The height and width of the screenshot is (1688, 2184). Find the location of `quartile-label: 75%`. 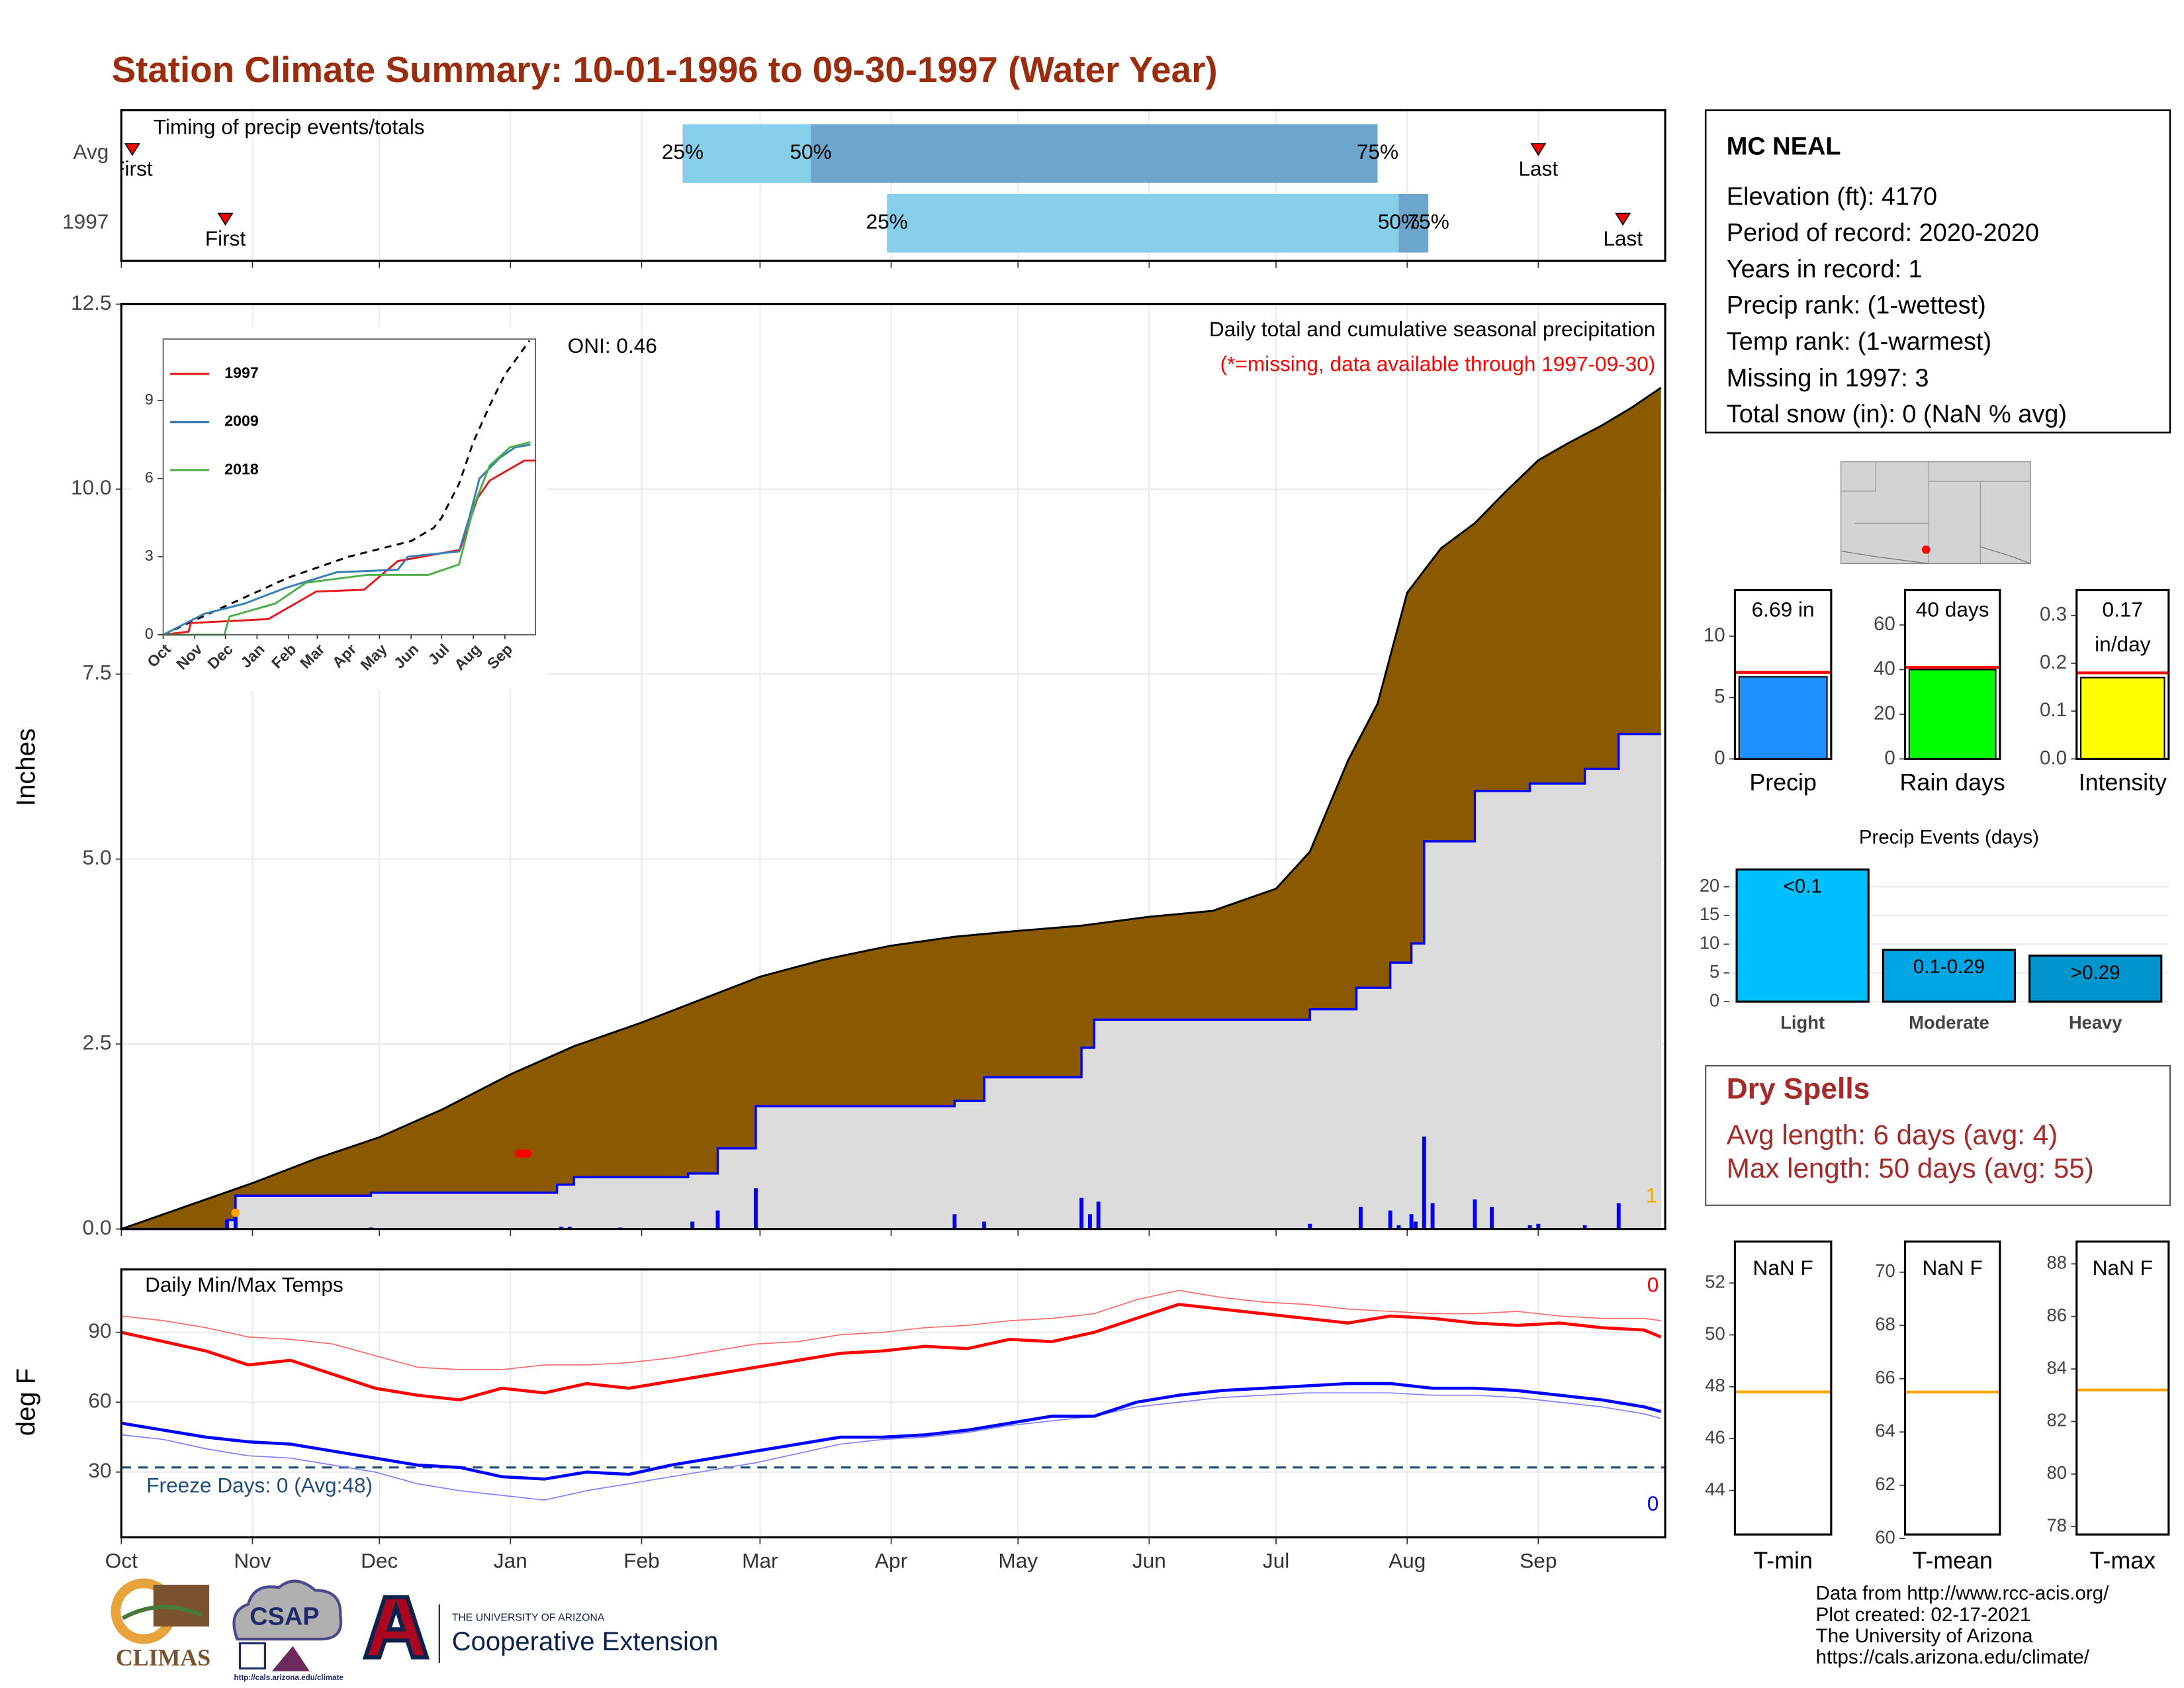

quartile-label: 75% is located at coordinates (1377, 152).